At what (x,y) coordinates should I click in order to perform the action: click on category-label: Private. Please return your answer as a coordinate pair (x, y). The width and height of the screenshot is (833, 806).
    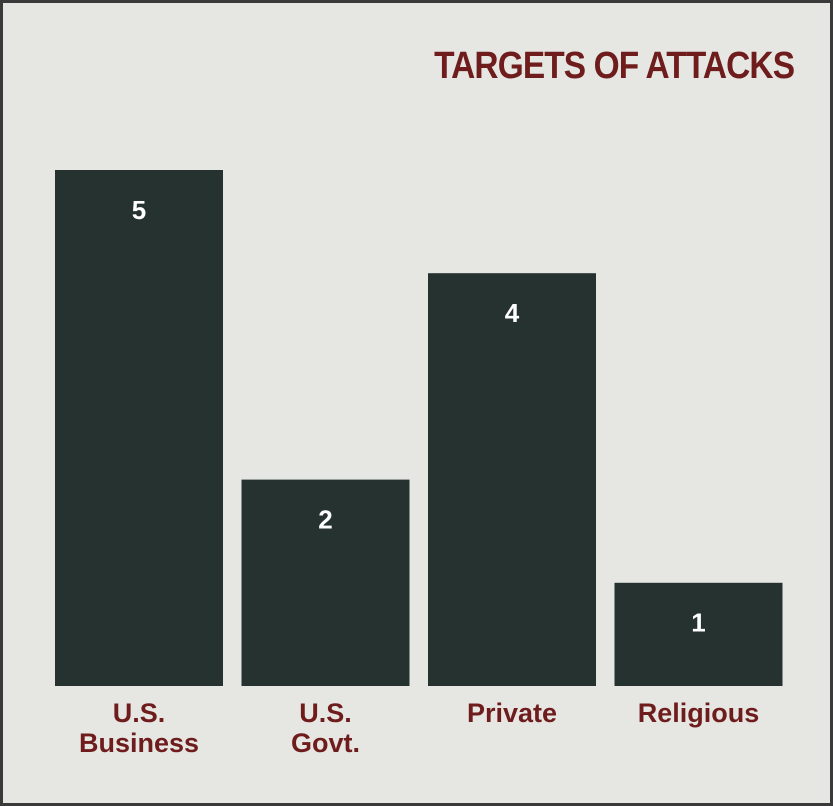
    Looking at the image, I should click on (512, 713).